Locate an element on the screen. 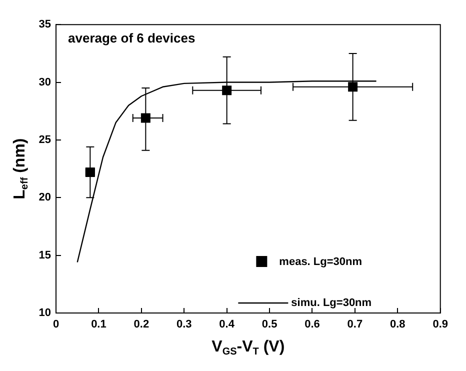 Image resolution: width=466 pixels, height=371 pixels. y-tick-label: 35 is located at coordinates (44, 24).